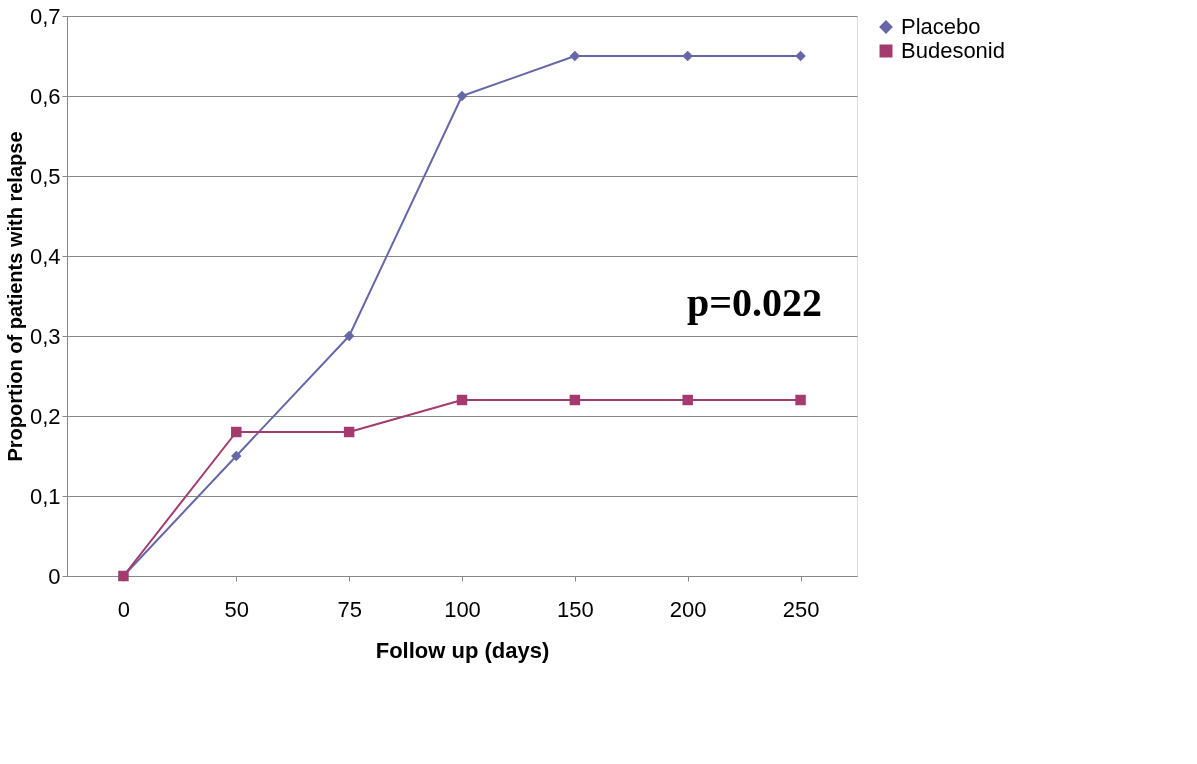 Image resolution: width=1197 pixels, height=764 pixels. What do you see at coordinates (462, 650) in the screenshot?
I see `x-axis-title: Follow up (days)` at bounding box center [462, 650].